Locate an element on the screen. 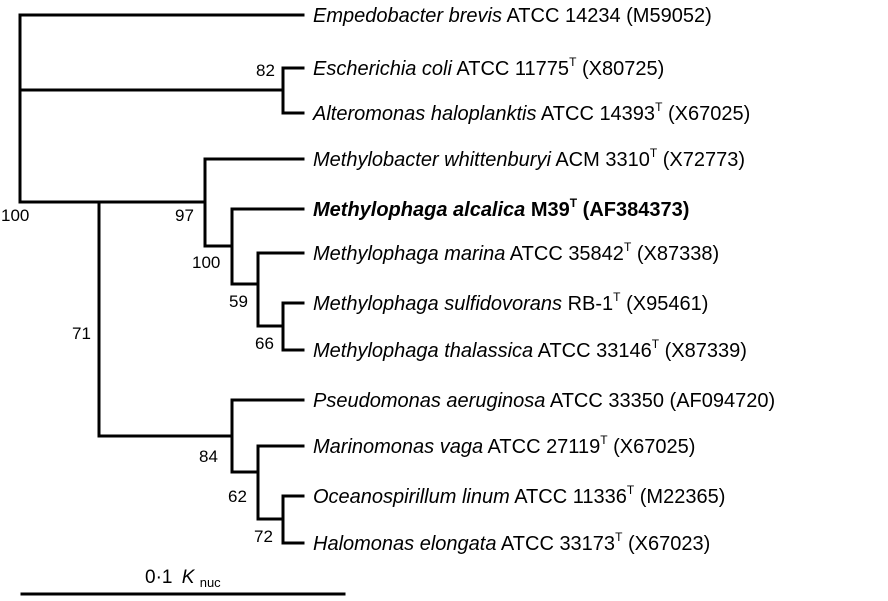 This screenshot has height=601, width=888. bootstrap-marina-group: 59 is located at coordinates (238, 301).